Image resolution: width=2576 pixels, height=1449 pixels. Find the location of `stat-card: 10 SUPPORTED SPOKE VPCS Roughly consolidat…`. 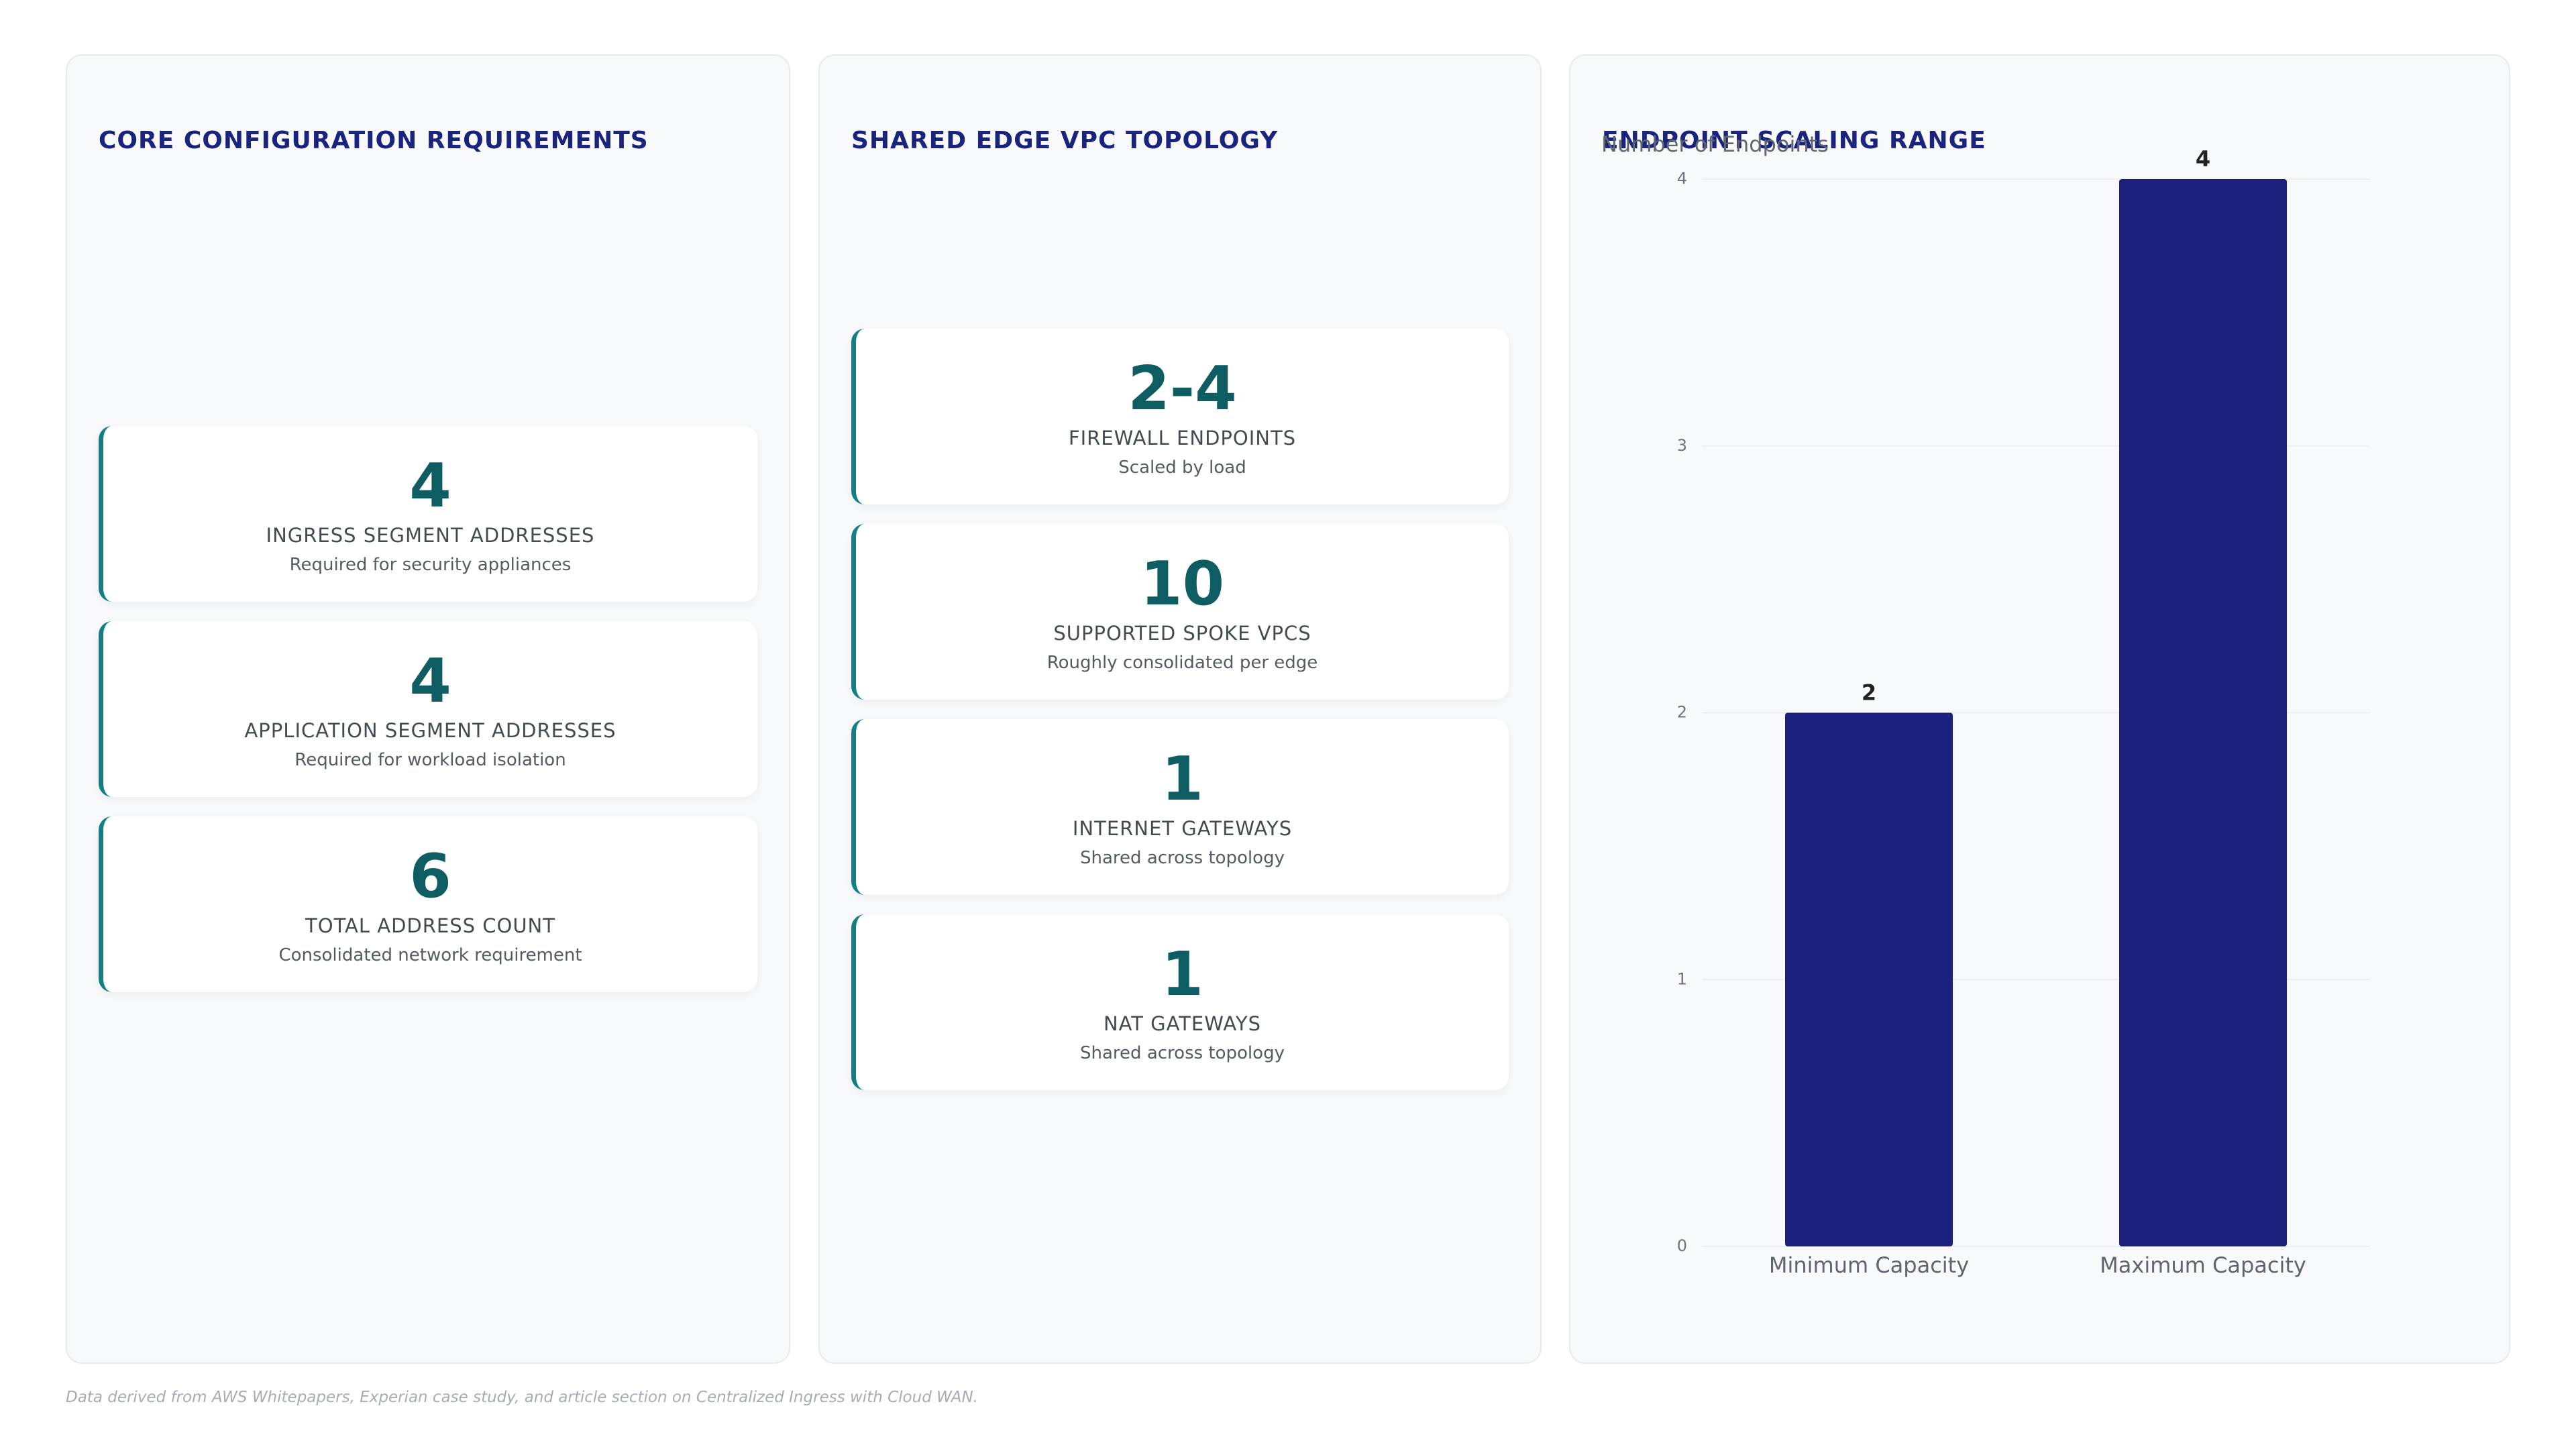

stat-card: 10 SUPPORTED SPOKE VPCS Roughly consolidat… is located at coordinates (1180, 611).